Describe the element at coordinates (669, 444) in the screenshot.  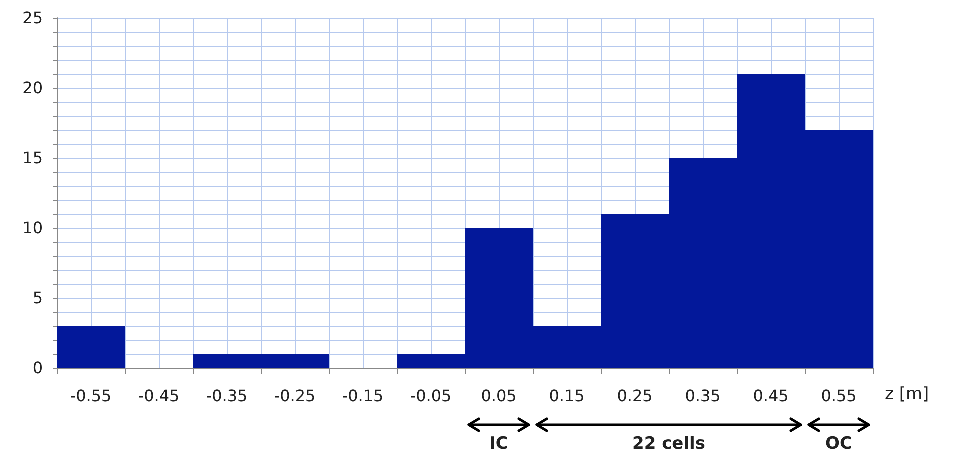
I see `text: 22 cells` at that location.